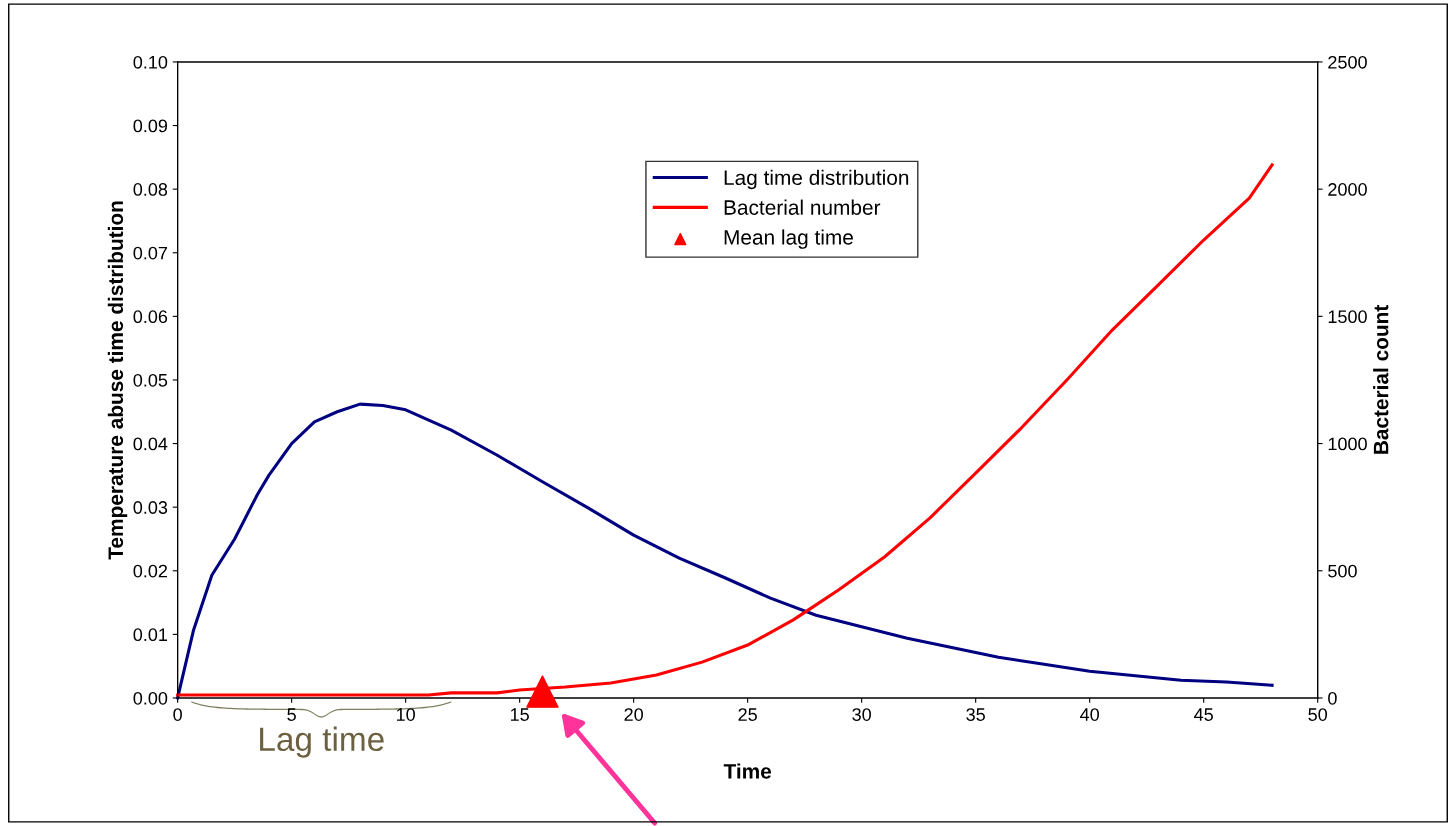 This screenshot has width=1456, height=826. What do you see at coordinates (150, 698) in the screenshot?
I see `y-tick-label: 0.00` at bounding box center [150, 698].